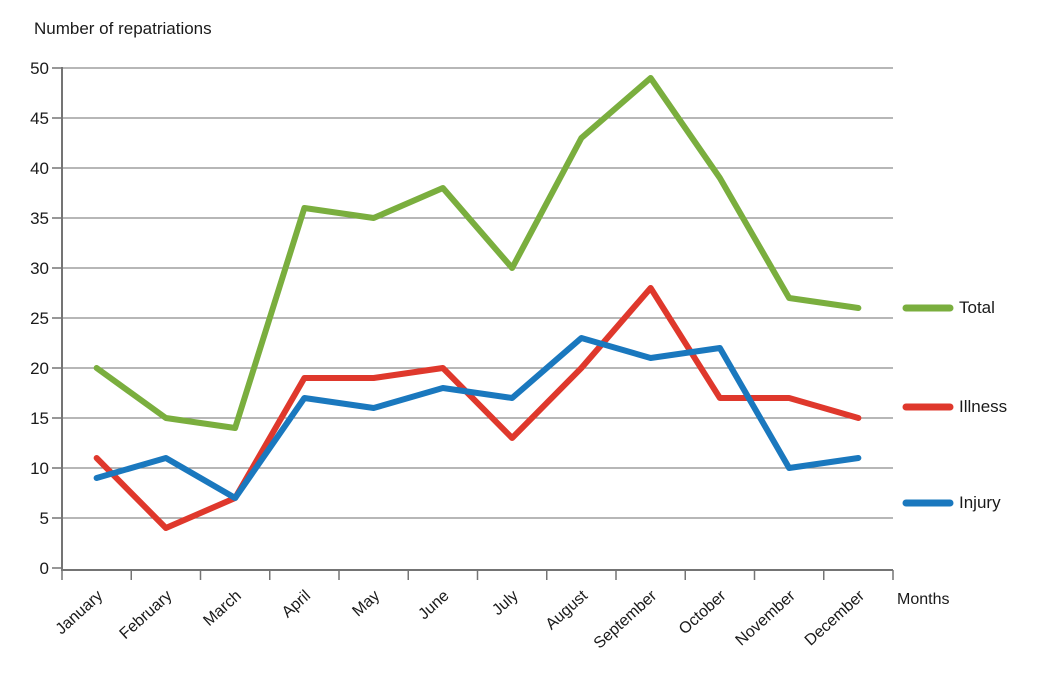  What do you see at coordinates (39, 218) in the screenshot?
I see `y-axis-tick-label: 35` at bounding box center [39, 218].